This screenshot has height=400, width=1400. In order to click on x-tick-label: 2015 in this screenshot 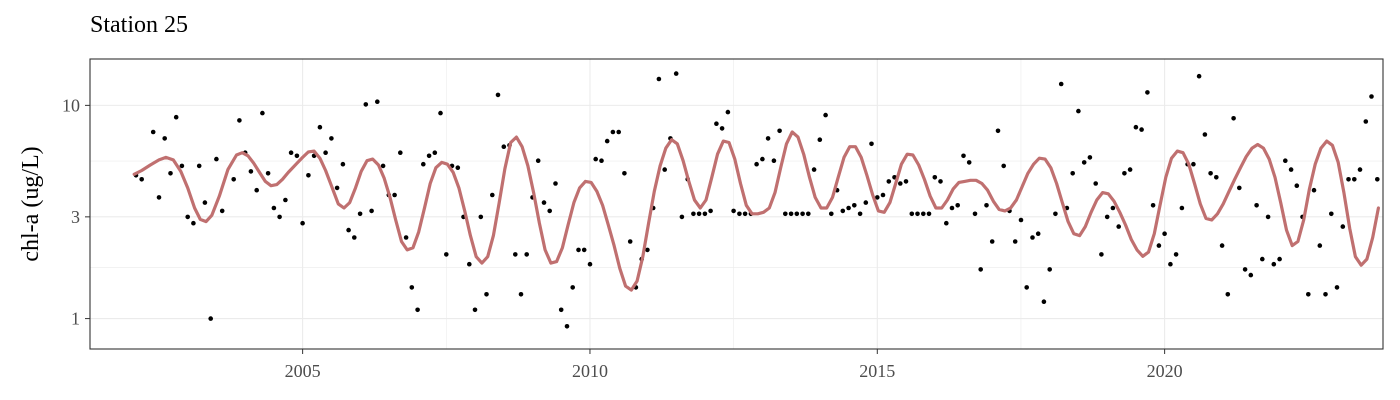, I will do `click(877, 371)`.